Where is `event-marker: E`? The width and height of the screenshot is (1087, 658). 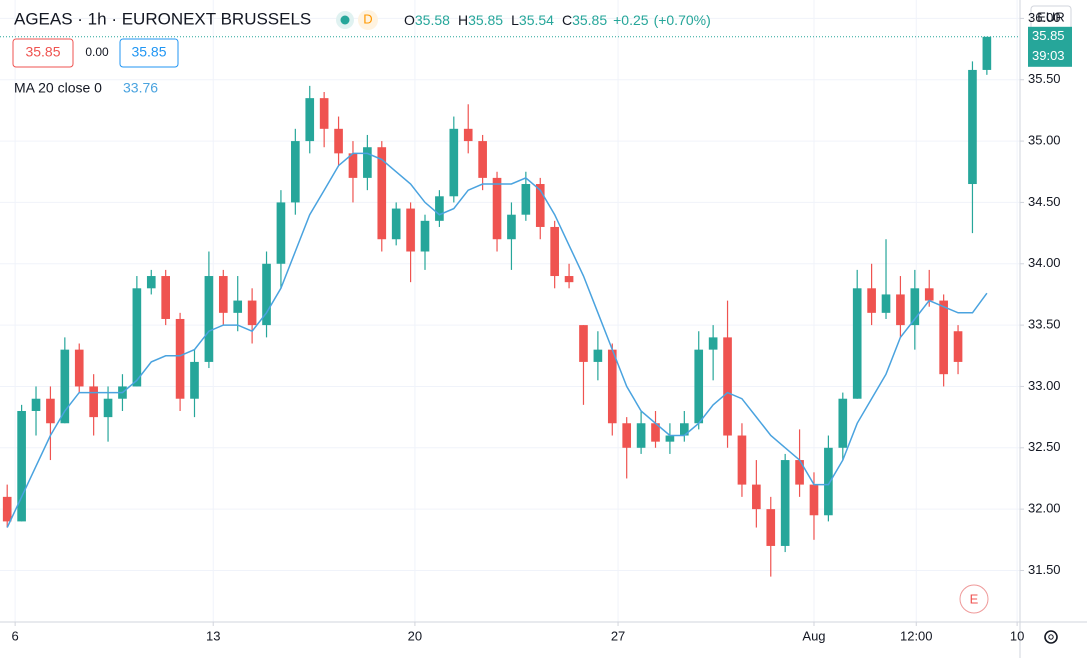 event-marker: E is located at coordinates (974, 598).